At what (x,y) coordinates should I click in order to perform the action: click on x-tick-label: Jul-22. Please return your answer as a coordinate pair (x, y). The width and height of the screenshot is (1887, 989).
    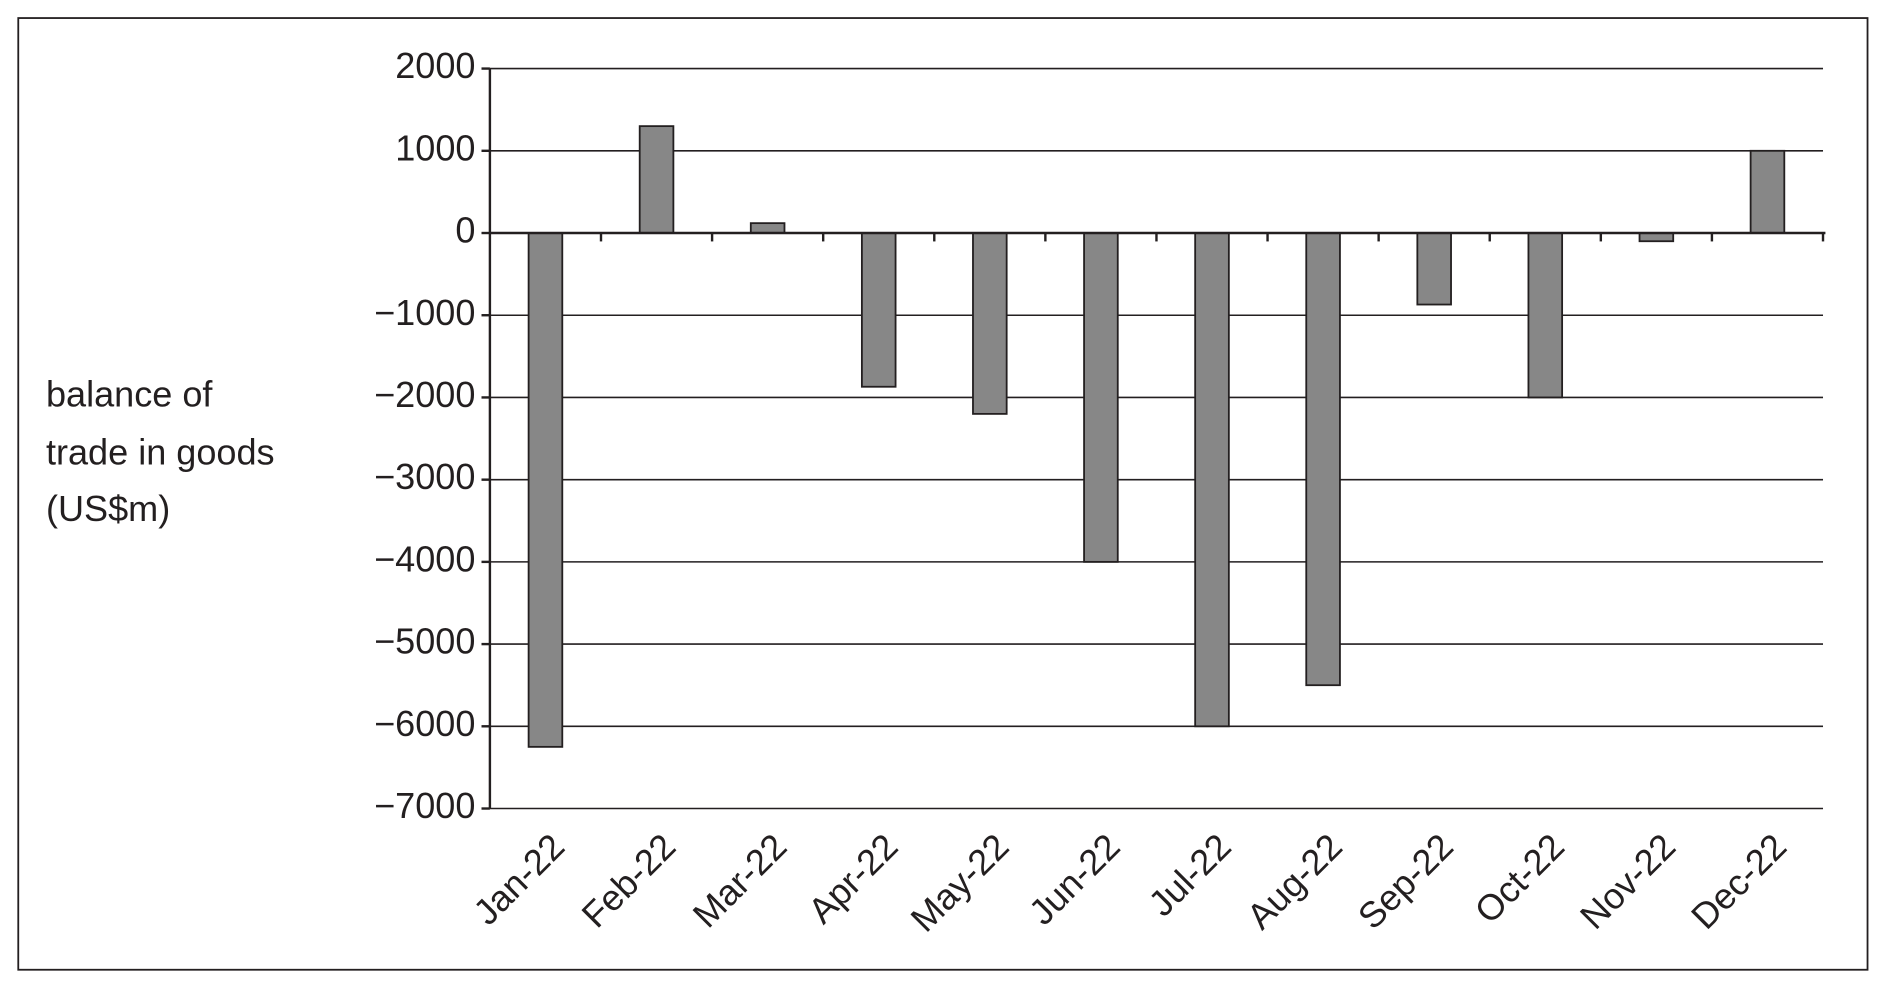
    Looking at the image, I should click on (1189, 875).